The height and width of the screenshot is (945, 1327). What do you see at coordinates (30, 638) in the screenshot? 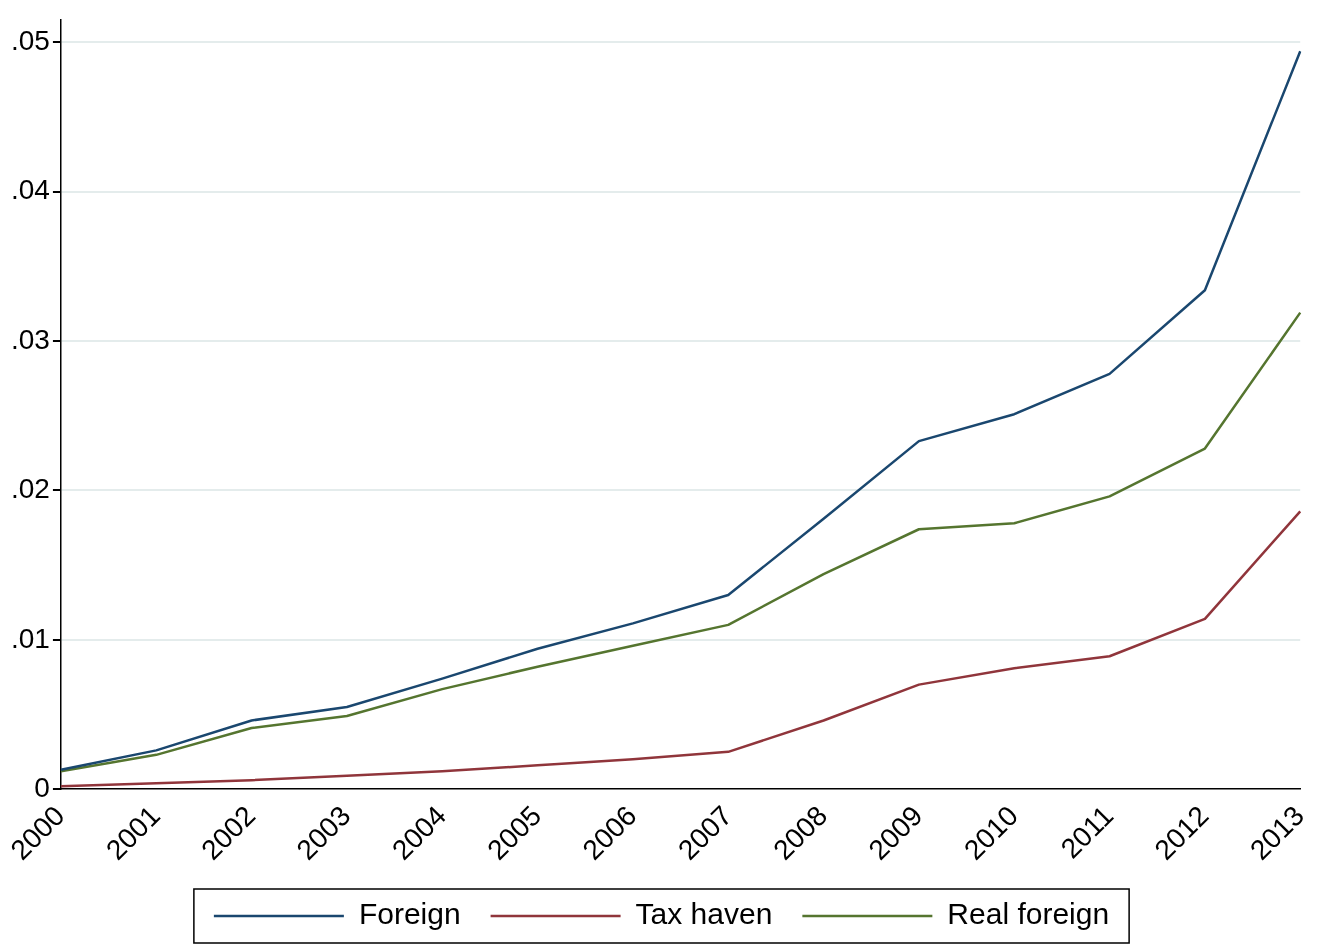
I see `y-tick-label: .01` at bounding box center [30, 638].